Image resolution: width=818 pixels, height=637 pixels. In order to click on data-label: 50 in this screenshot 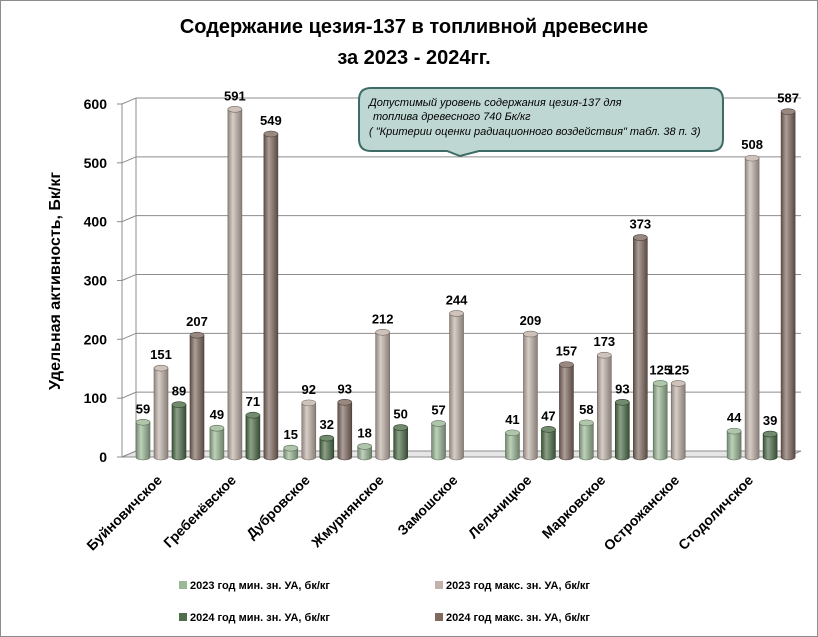, I will do `click(400, 414)`.